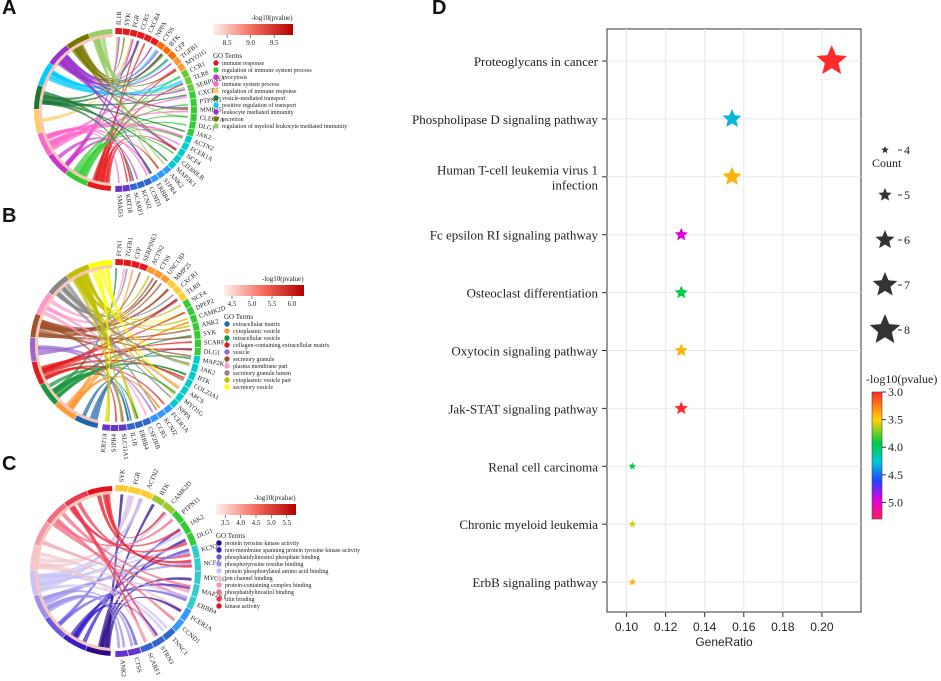 This screenshot has height=681, width=941. Describe the element at coordinates (123, 668) in the screenshot. I see `gene-label: ANK2` at that location.